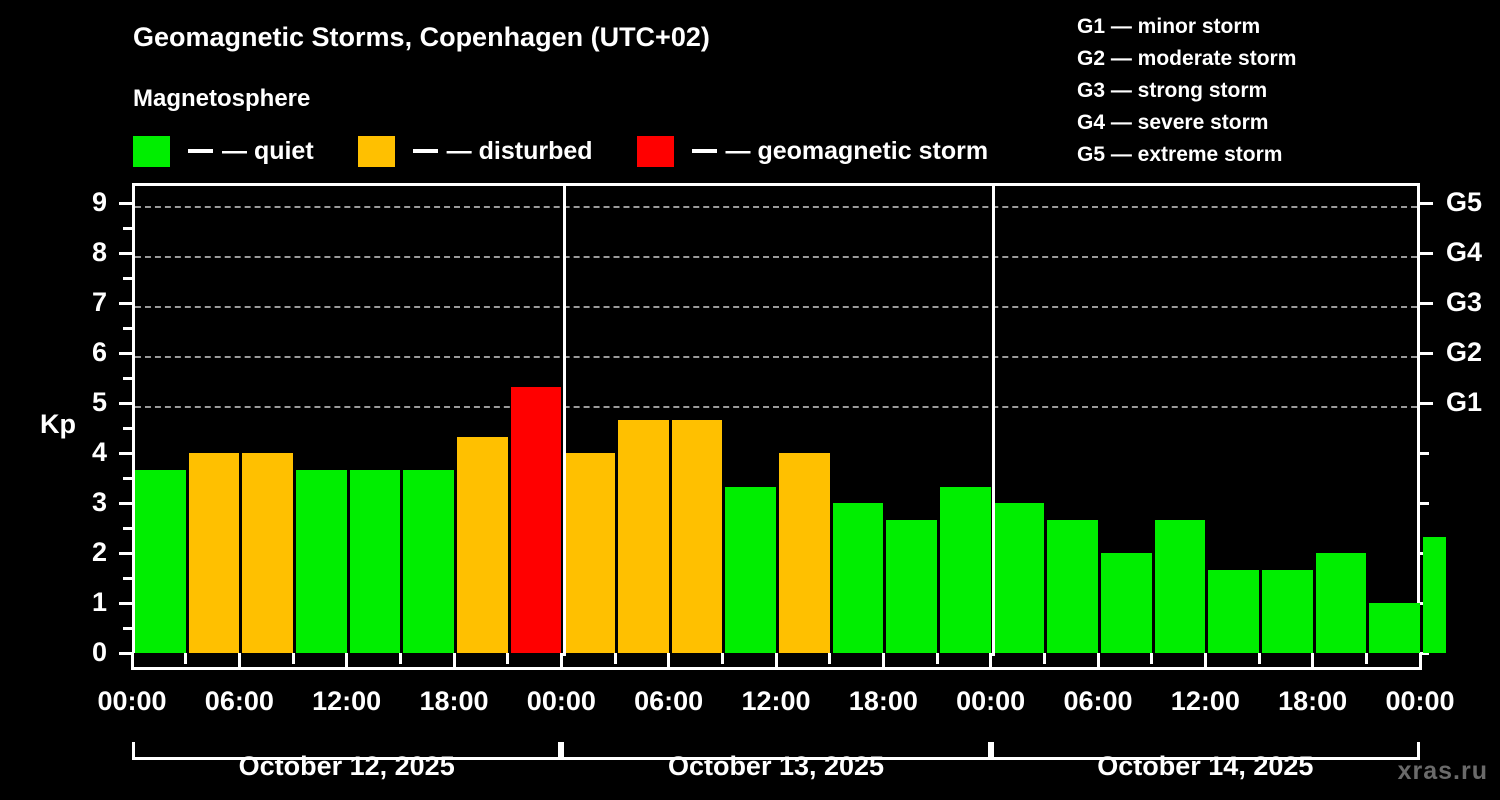 The height and width of the screenshot is (800, 1500). I want to click on color-legend: — quiet — disturbed — geomagnetic storm, so click(560, 151).